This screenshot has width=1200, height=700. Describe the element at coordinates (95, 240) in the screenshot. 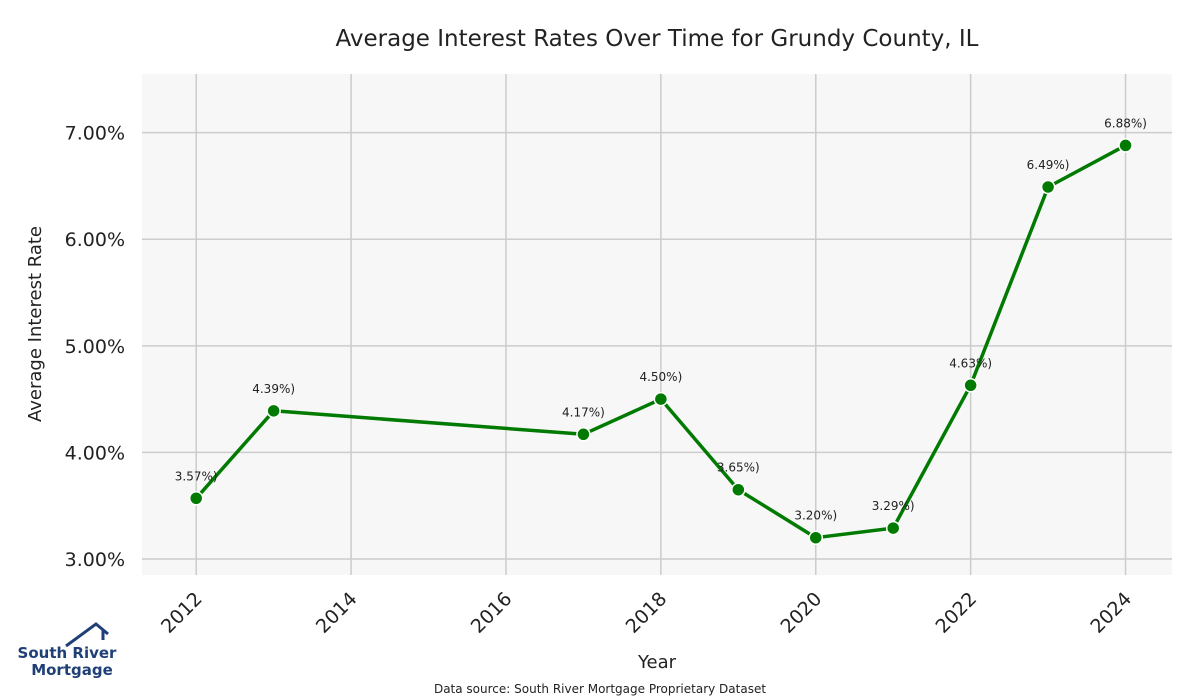

I see `y-tick-label: 6.00%` at that location.